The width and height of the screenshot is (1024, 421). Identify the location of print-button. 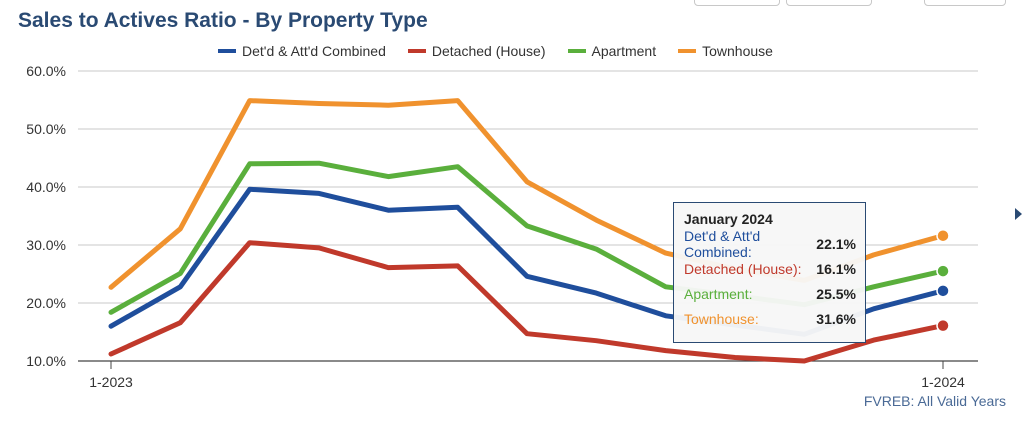
(829, 3).